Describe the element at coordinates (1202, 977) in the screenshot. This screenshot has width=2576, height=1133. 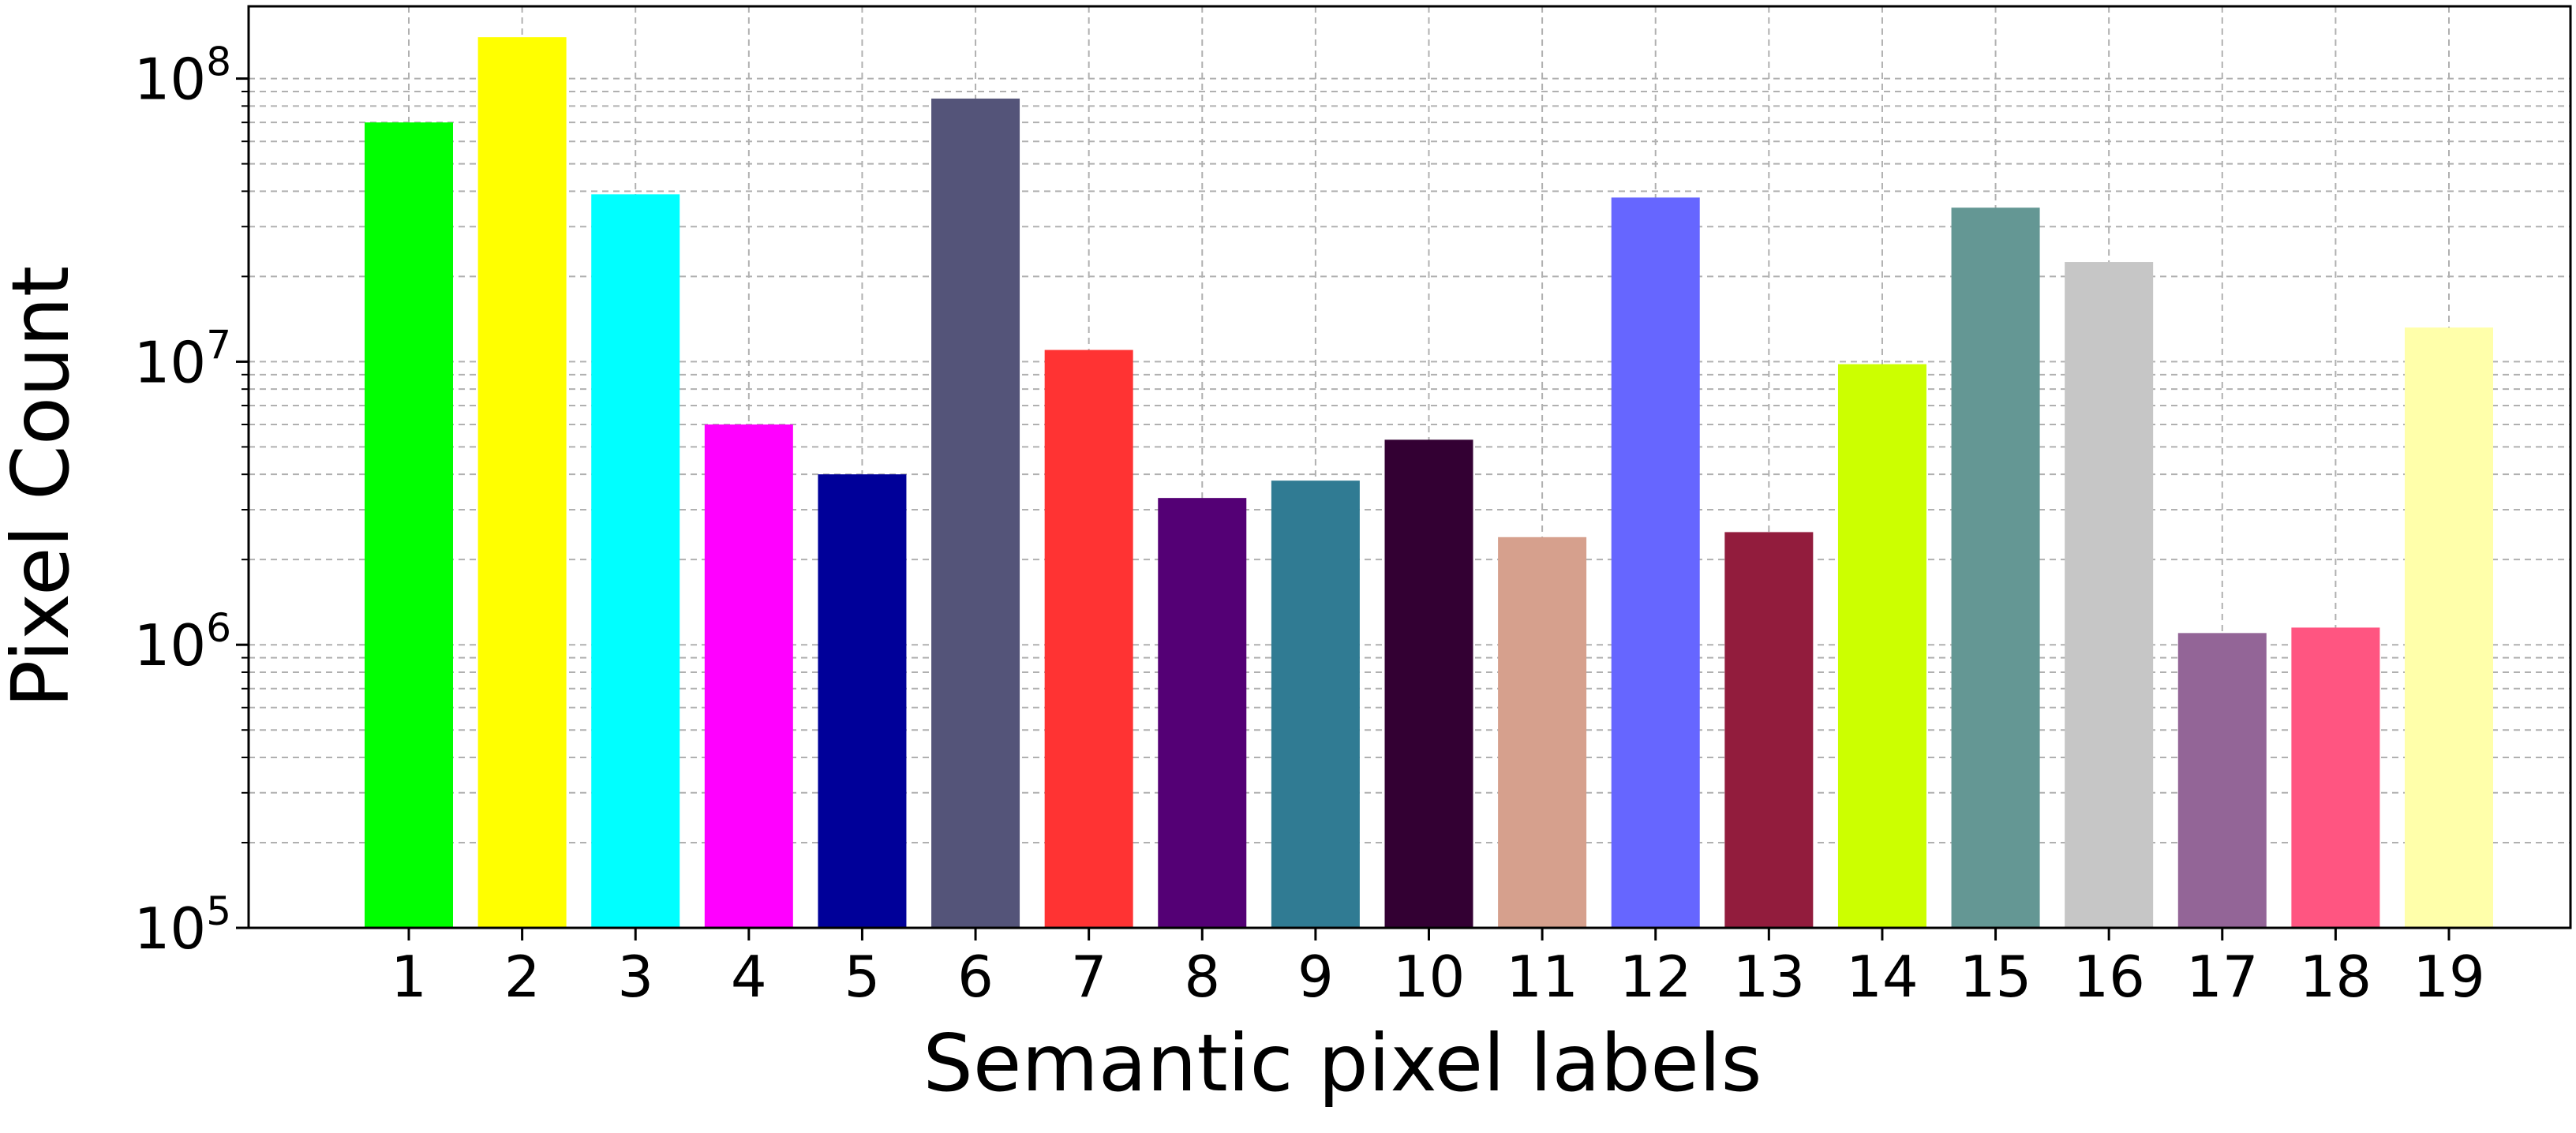
I see `x-tick-label: 8` at that location.